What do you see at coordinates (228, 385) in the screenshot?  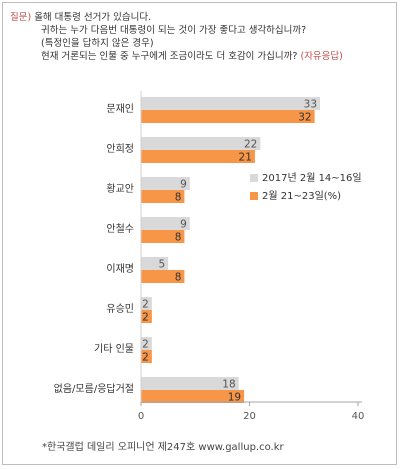 I see `data-label: 18` at bounding box center [228, 385].